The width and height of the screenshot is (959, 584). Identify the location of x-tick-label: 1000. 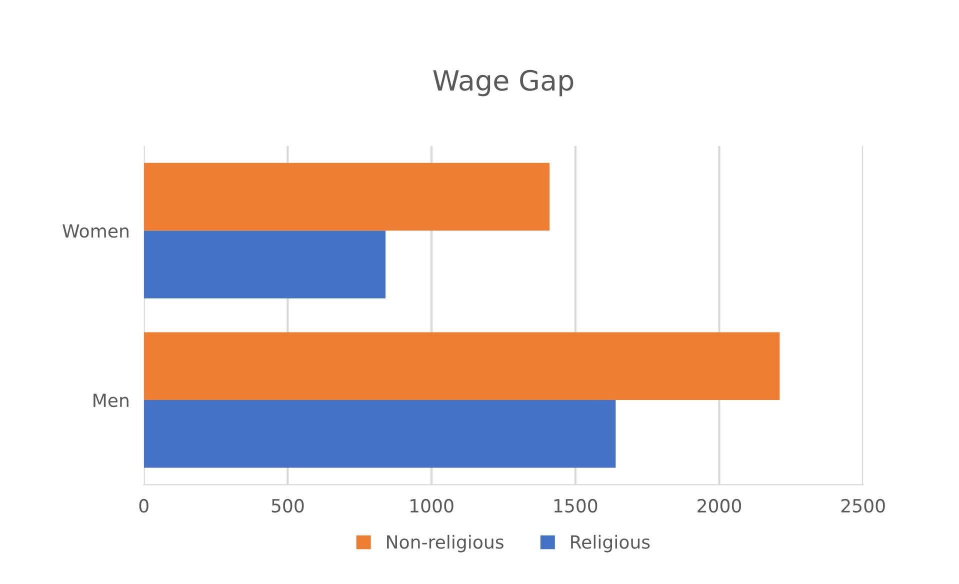
(432, 505).